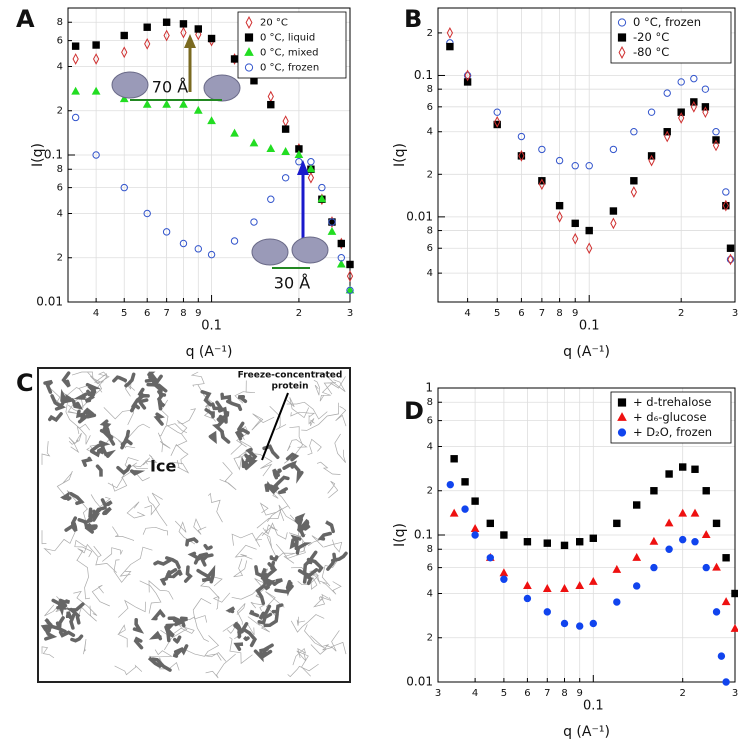 Image resolution: width=738 pixels, height=746 pixels. I want to click on legend-label: 0 °C, mixed, so click(289, 53).